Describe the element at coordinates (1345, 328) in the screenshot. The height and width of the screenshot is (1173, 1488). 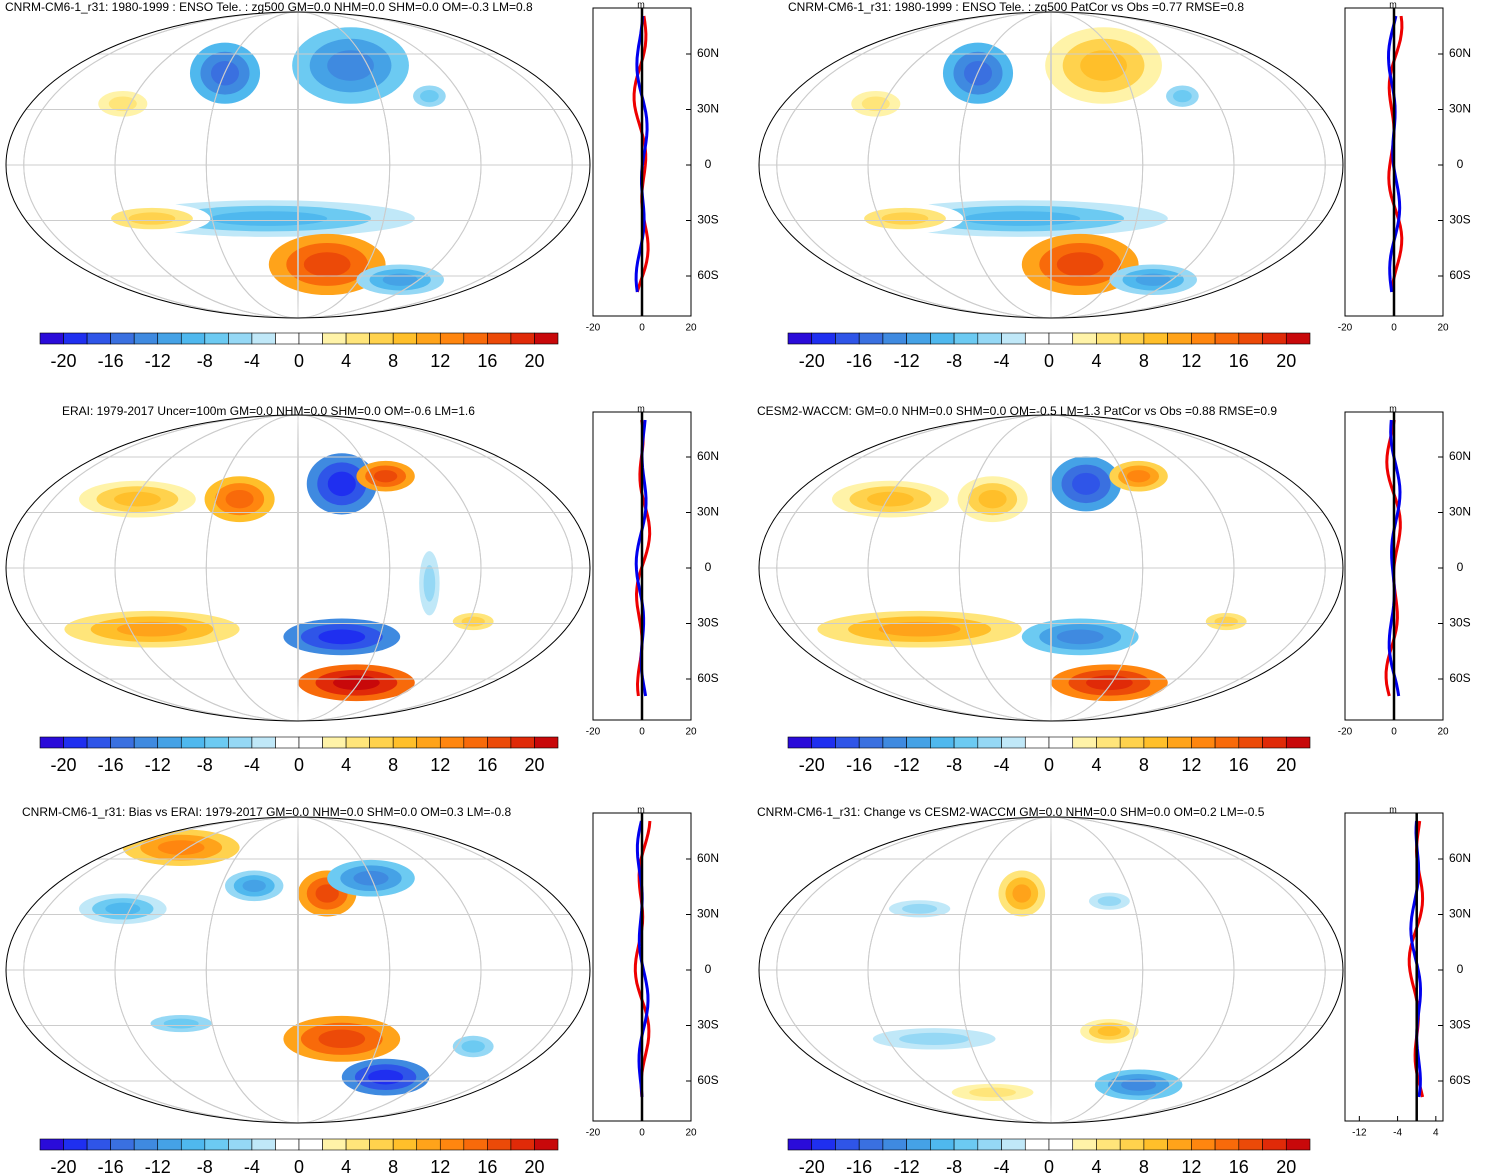
I see `profile-tick-label: -20` at that location.